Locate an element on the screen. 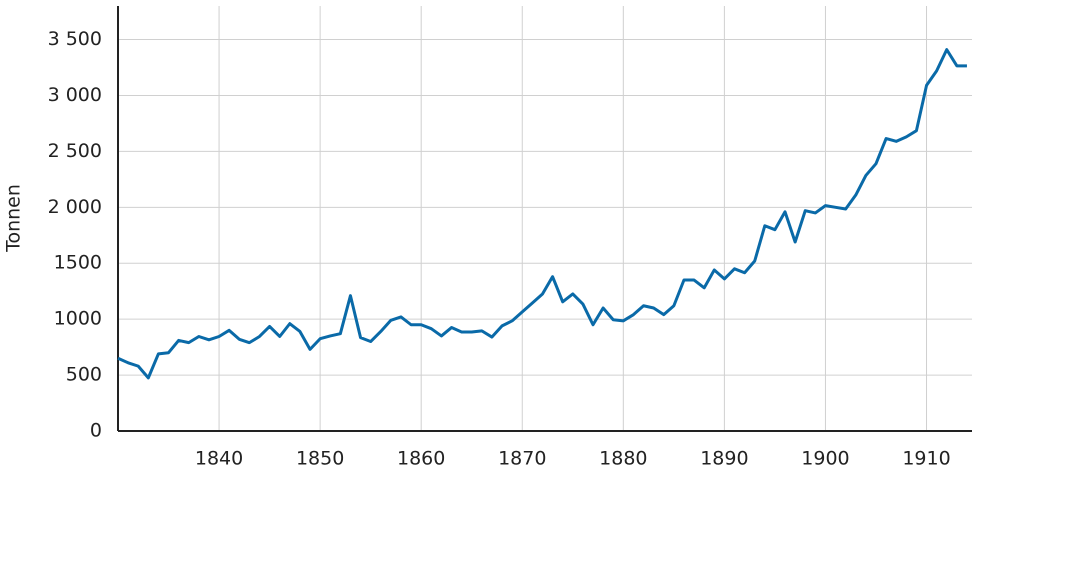  y-tick-label: 1000 is located at coordinates (78, 319).